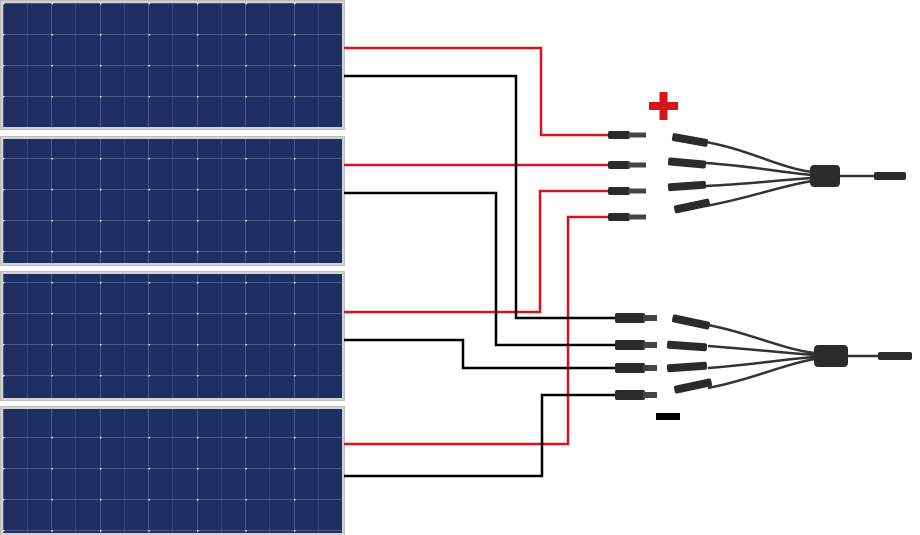  I want to click on panel-3-negative-wire, so click(481, 354).